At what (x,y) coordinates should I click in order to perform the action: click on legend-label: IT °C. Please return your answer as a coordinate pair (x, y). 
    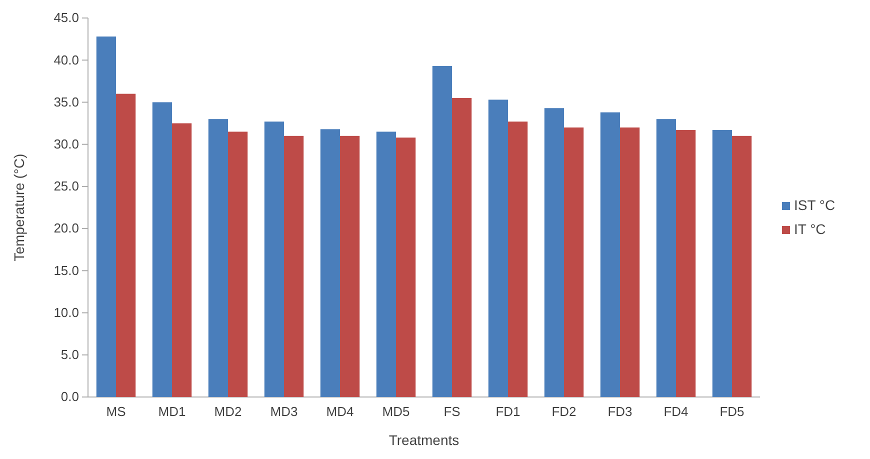
    Looking at the image, I should click on (810, 229).